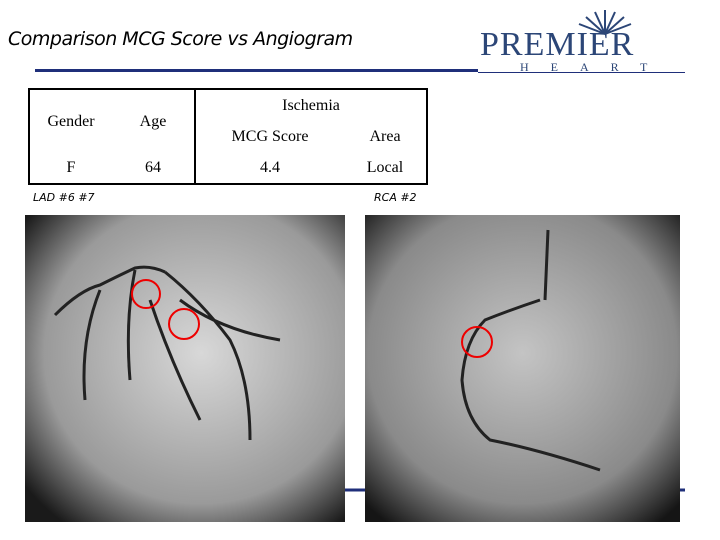 The image size is (720, 540). What do you see at coordinates (595, 67) in the screenshot?
I see `logo-sub: HEART` at bounding box center [595, 67].